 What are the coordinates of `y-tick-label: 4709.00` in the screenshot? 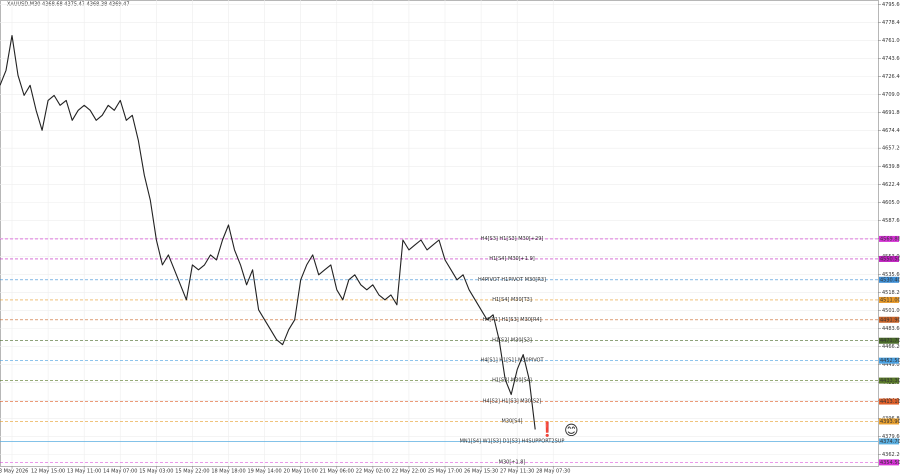 It's located at (891, 95).